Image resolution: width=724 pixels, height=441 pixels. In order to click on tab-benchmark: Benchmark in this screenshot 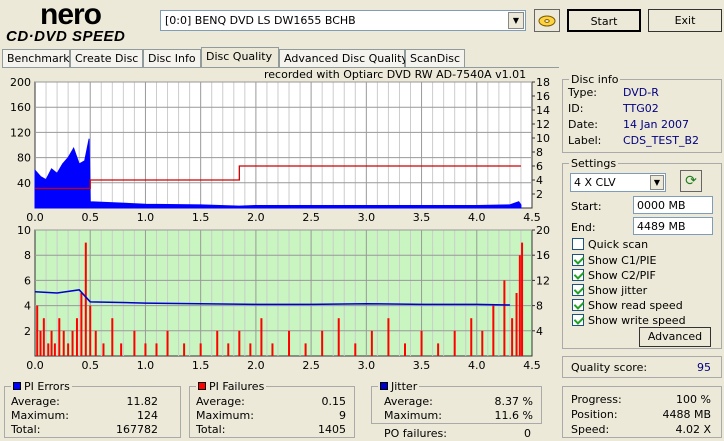, I will do `click(36, 58)`.